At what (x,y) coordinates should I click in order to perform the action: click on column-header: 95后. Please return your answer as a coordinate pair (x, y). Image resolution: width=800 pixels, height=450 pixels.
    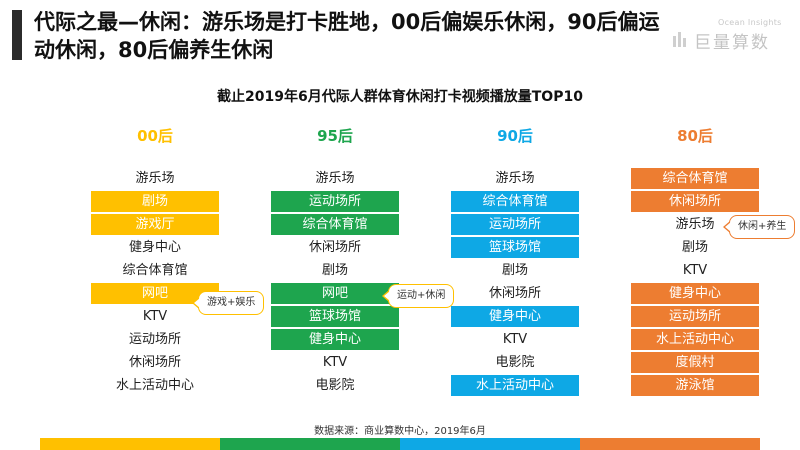
    Looking at the image, I should click on (335, 136).